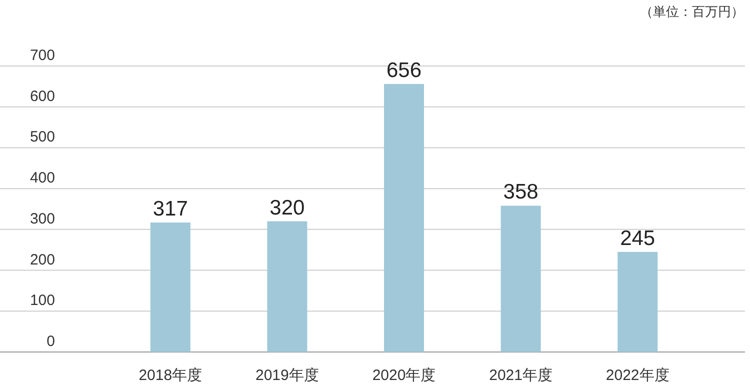 The height and width of the screenshot is (386, 750). I want to click on y-tick-label: 0, so click(50, 341).